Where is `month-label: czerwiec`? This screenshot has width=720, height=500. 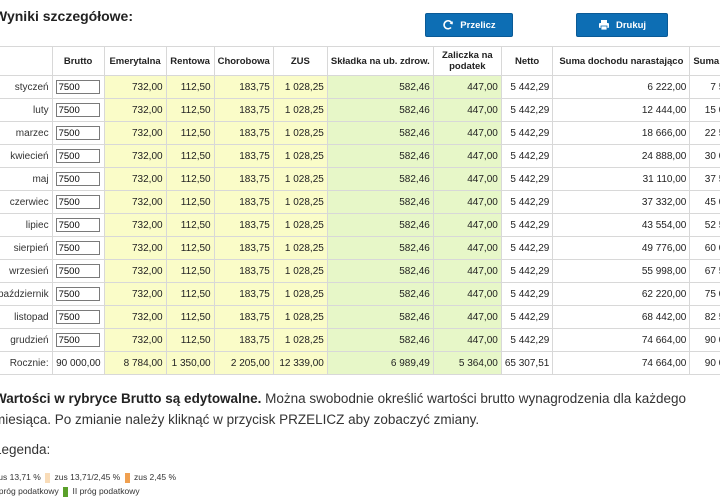 month-label: czerwiec is located at coordinates (26, 202).